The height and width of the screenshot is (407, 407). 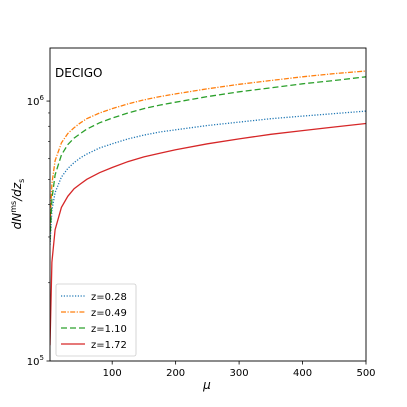 What do you see at coordinates (302, 373) in the screenshot?
I see `x-tick-label: 400` at bounding box center [302, 373].